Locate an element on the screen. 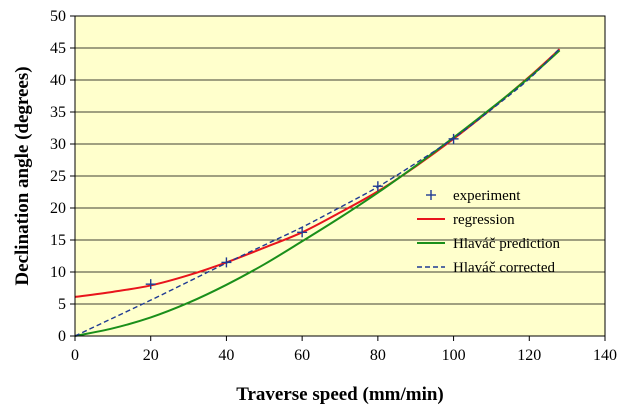 This screenshot has height=413, width=623. y-tick-label: 5 is located at coordinates (62, 304).